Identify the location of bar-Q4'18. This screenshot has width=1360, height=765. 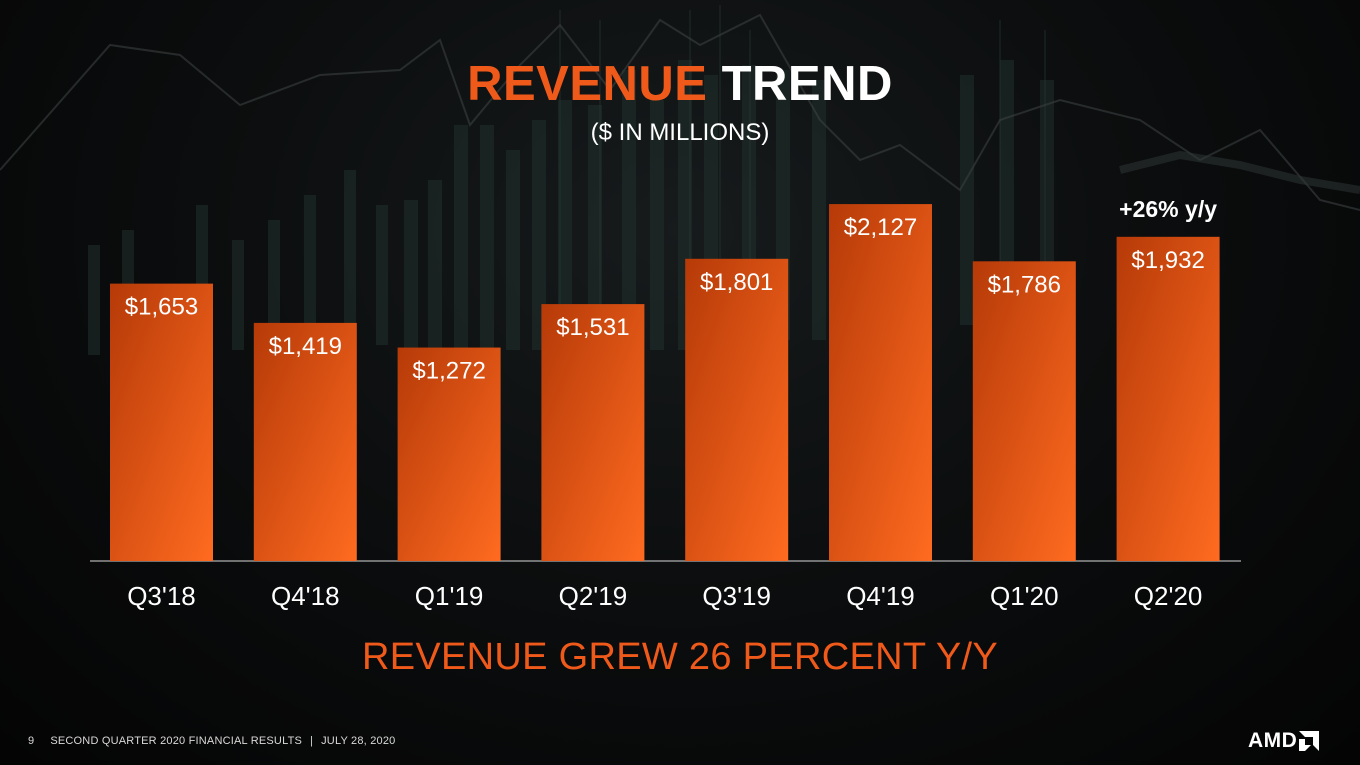
(305, 441).